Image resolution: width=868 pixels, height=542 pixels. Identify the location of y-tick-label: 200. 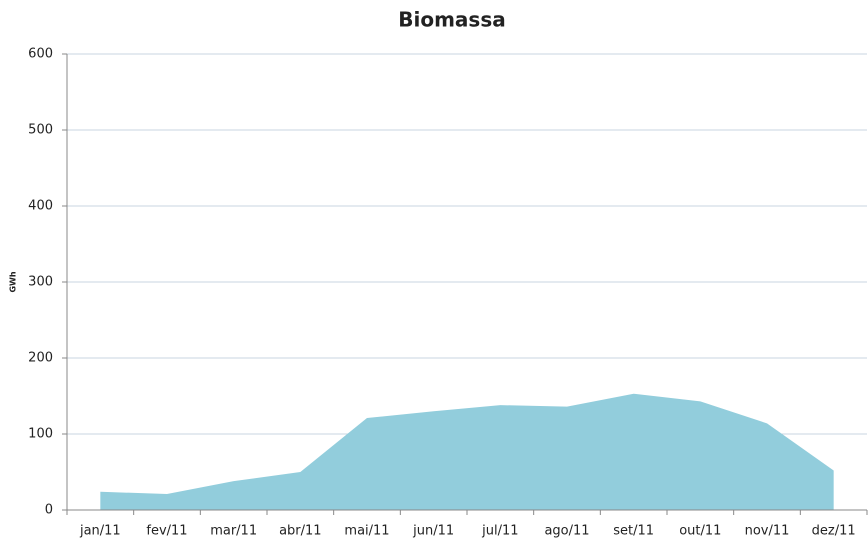
(40, 358).